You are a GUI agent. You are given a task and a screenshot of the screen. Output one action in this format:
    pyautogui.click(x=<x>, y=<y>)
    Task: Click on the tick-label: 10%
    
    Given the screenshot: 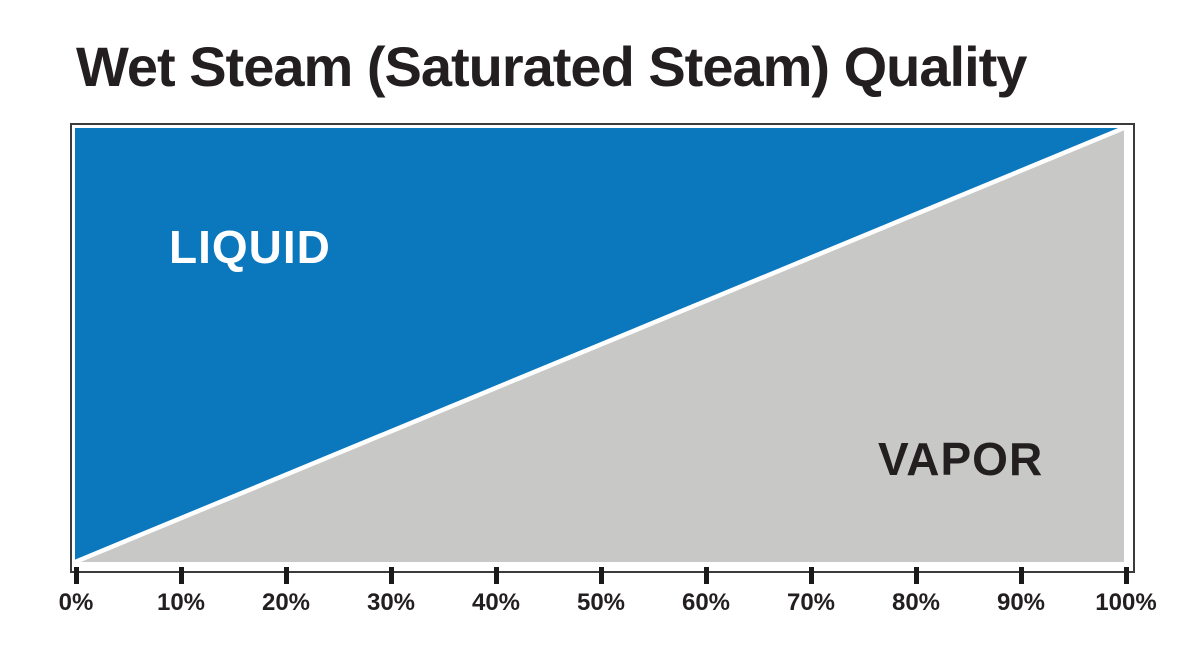 What is the action you would take?
    pyautogui.click(x=181, y=602)
    